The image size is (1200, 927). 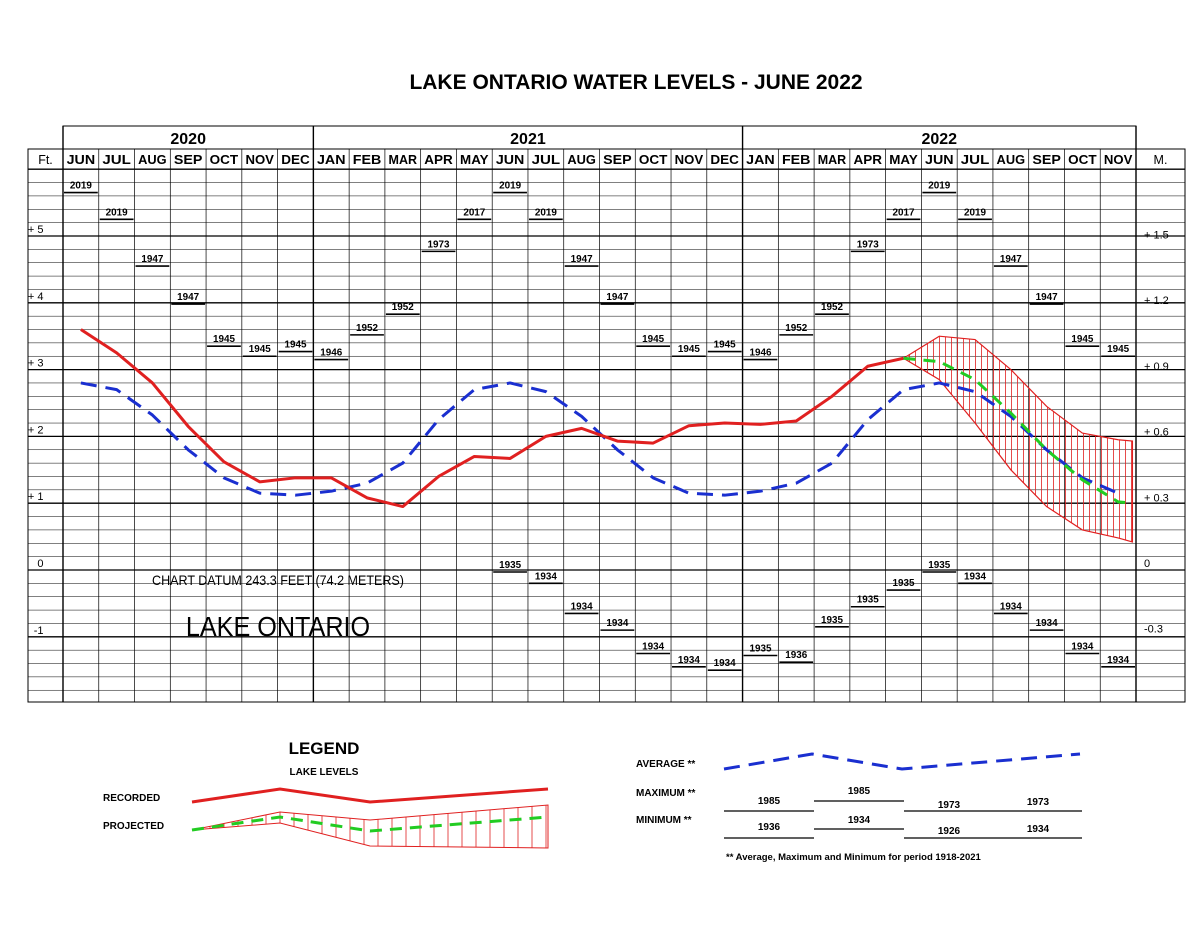 I want to click on legend-min-year: 1926, so click(x=949, y=831).